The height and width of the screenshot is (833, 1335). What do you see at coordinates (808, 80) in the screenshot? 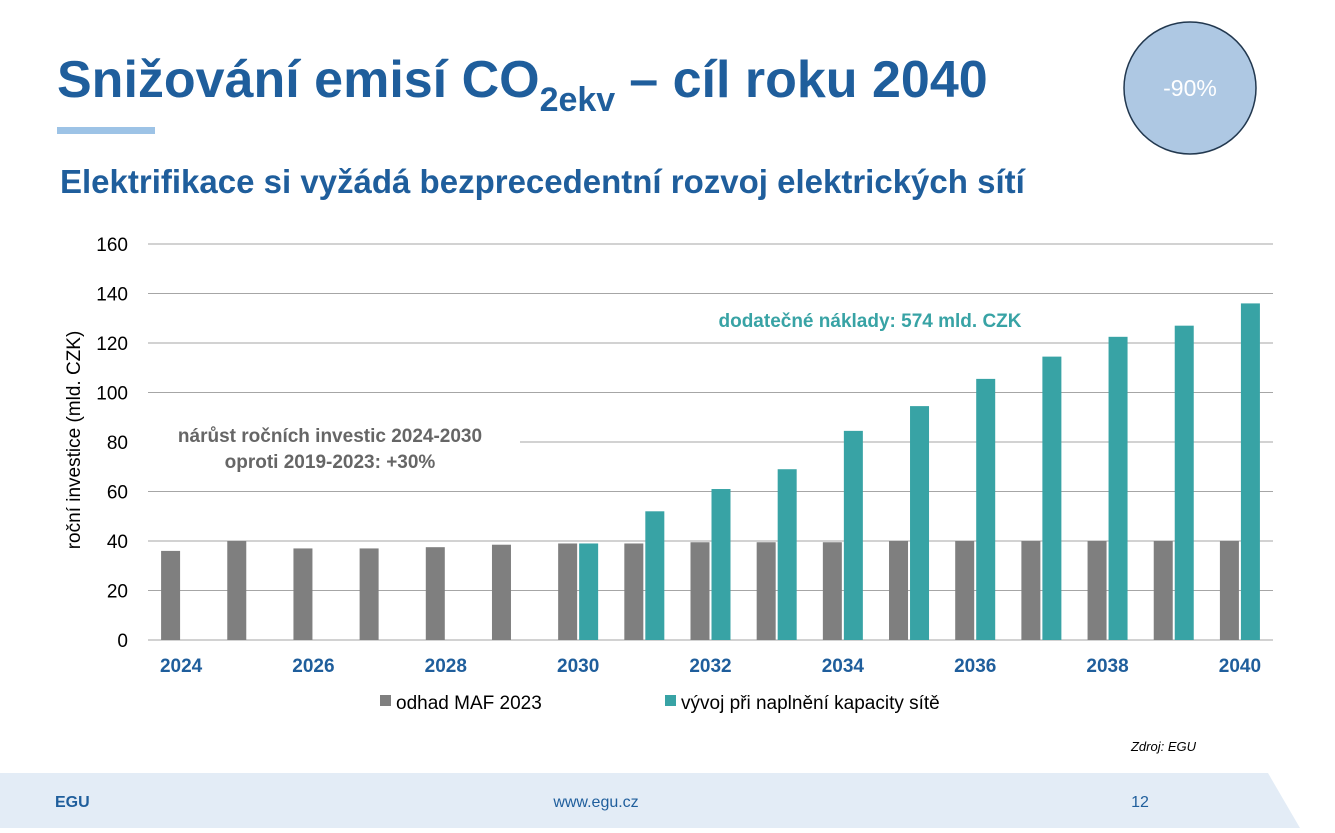
I see `title-end: – cíl roku 2040` at bounding box center [808, 80].